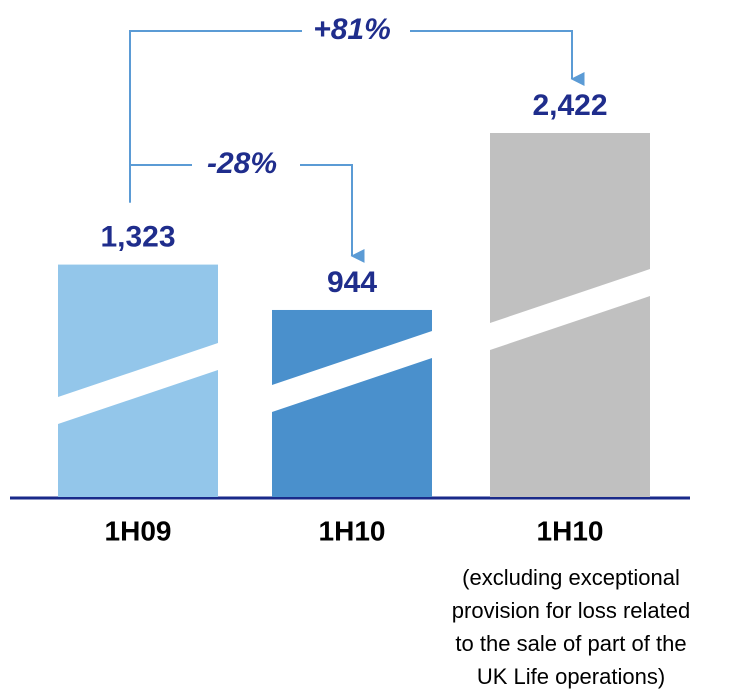  What do you see at coordinates (571, 610) in the screenshot?
I see `category-note: provision for loss related` at bounding box center [571, 610].